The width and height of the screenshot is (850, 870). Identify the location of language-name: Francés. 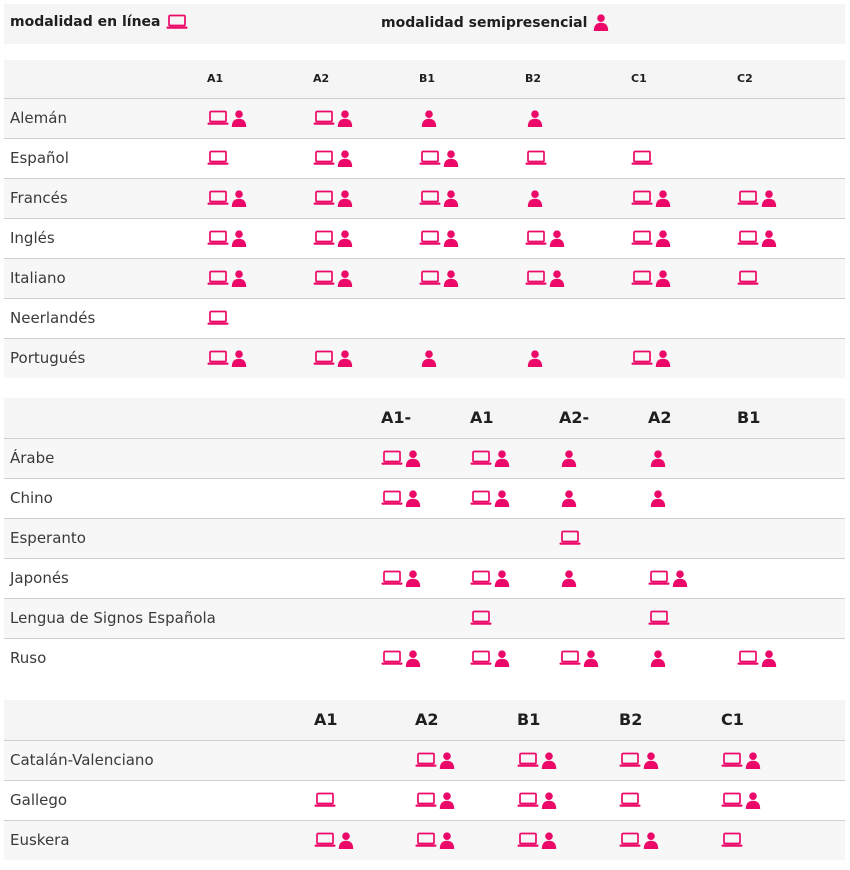
(105, 197).